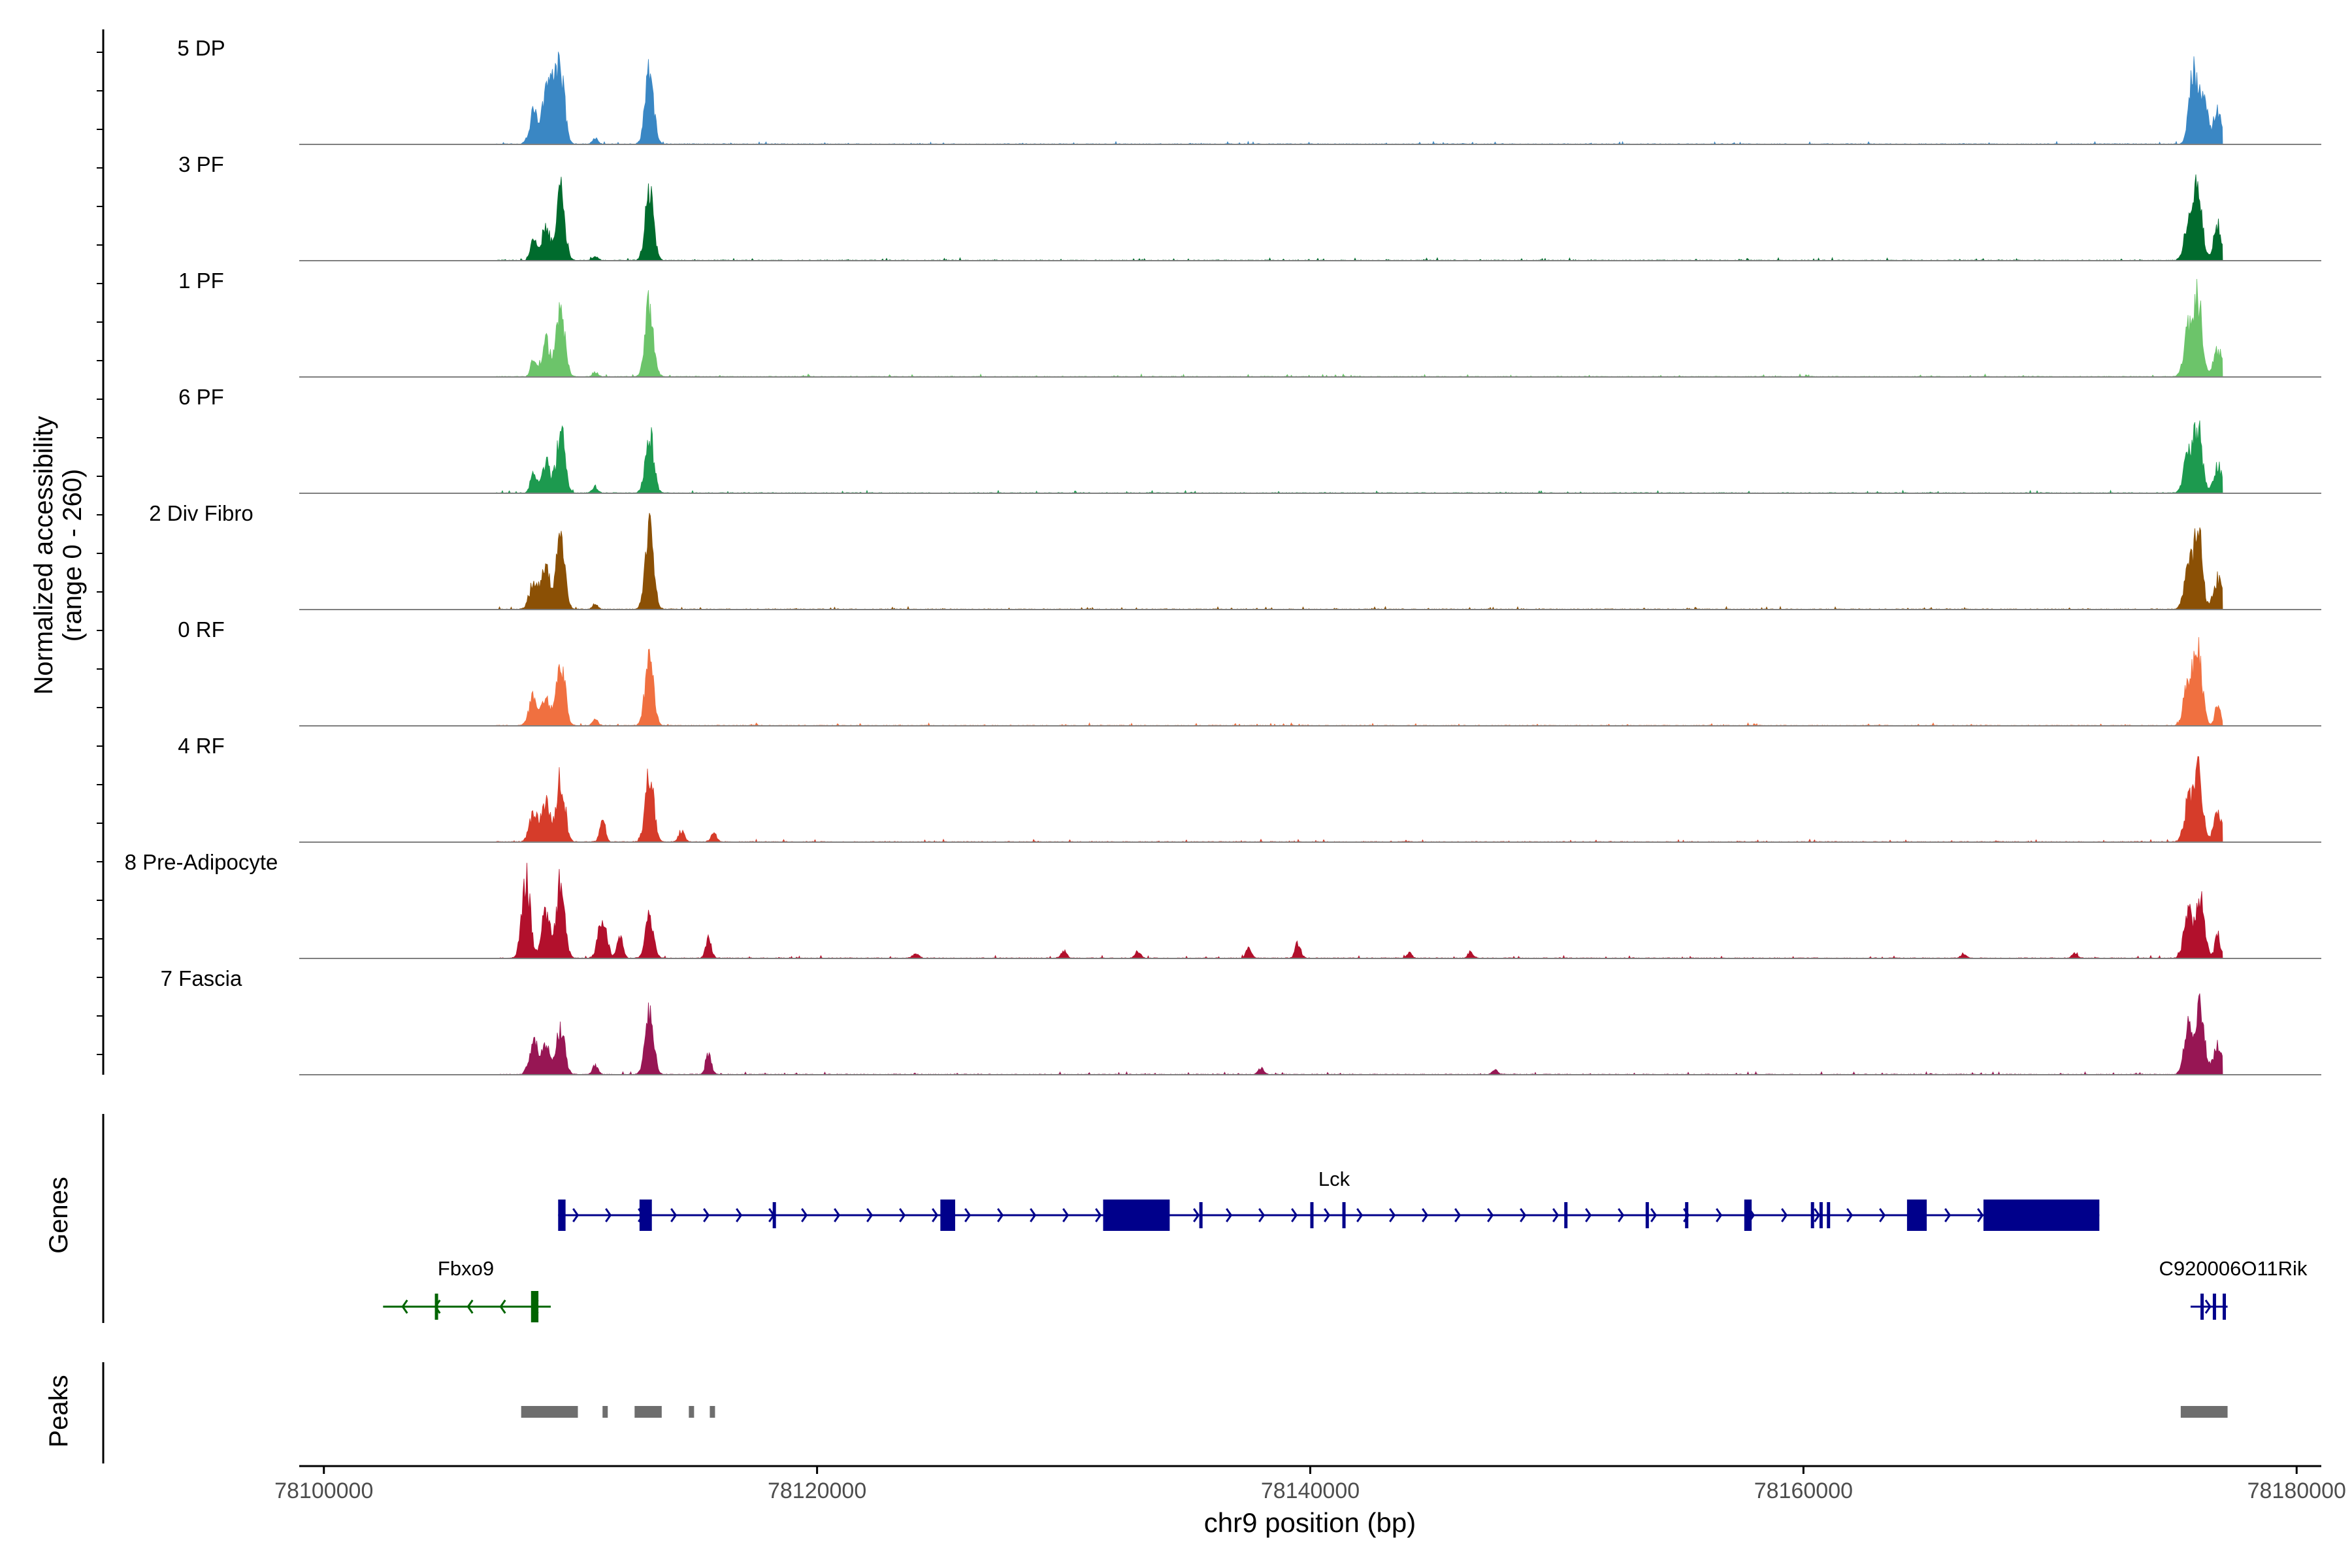  Describe the element at coordinates (58, 1215) in the screenshot. I see `genes-panel-label: Genes` at that location.